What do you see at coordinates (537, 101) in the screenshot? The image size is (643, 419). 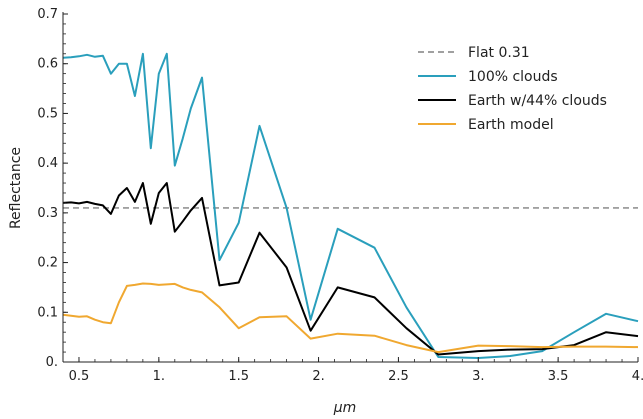 I see `legend-label-2: Earth w/44% clouds` at bounding box center [537, 101].